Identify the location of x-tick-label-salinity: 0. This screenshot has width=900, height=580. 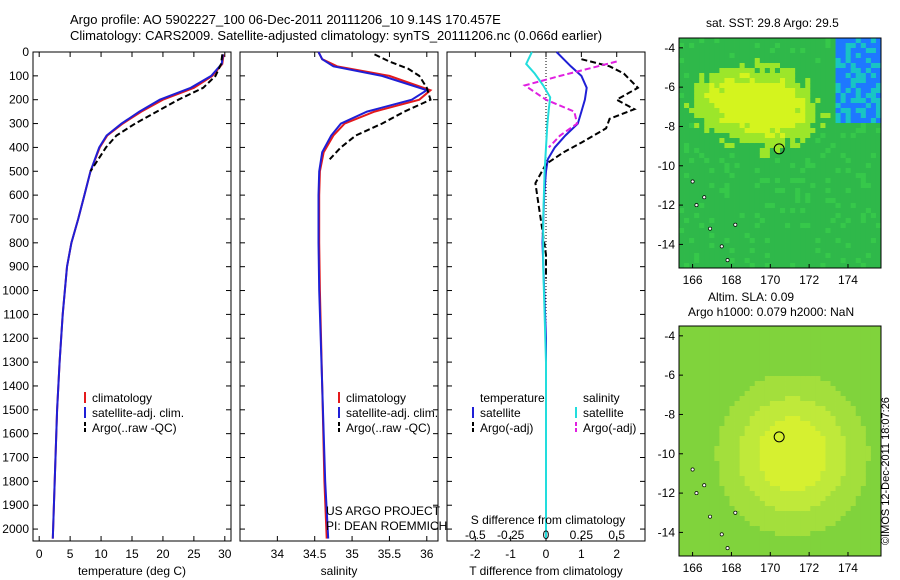
(546, 535).